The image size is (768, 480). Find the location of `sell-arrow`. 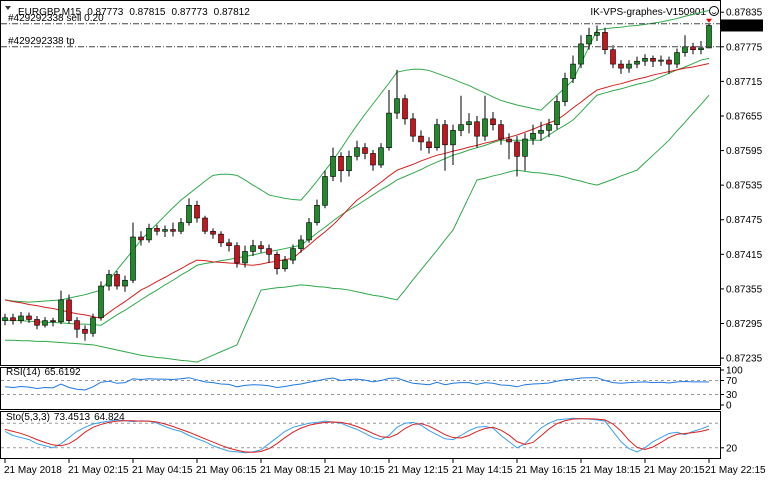

sell-arrow is located at coordinates (709, 20).